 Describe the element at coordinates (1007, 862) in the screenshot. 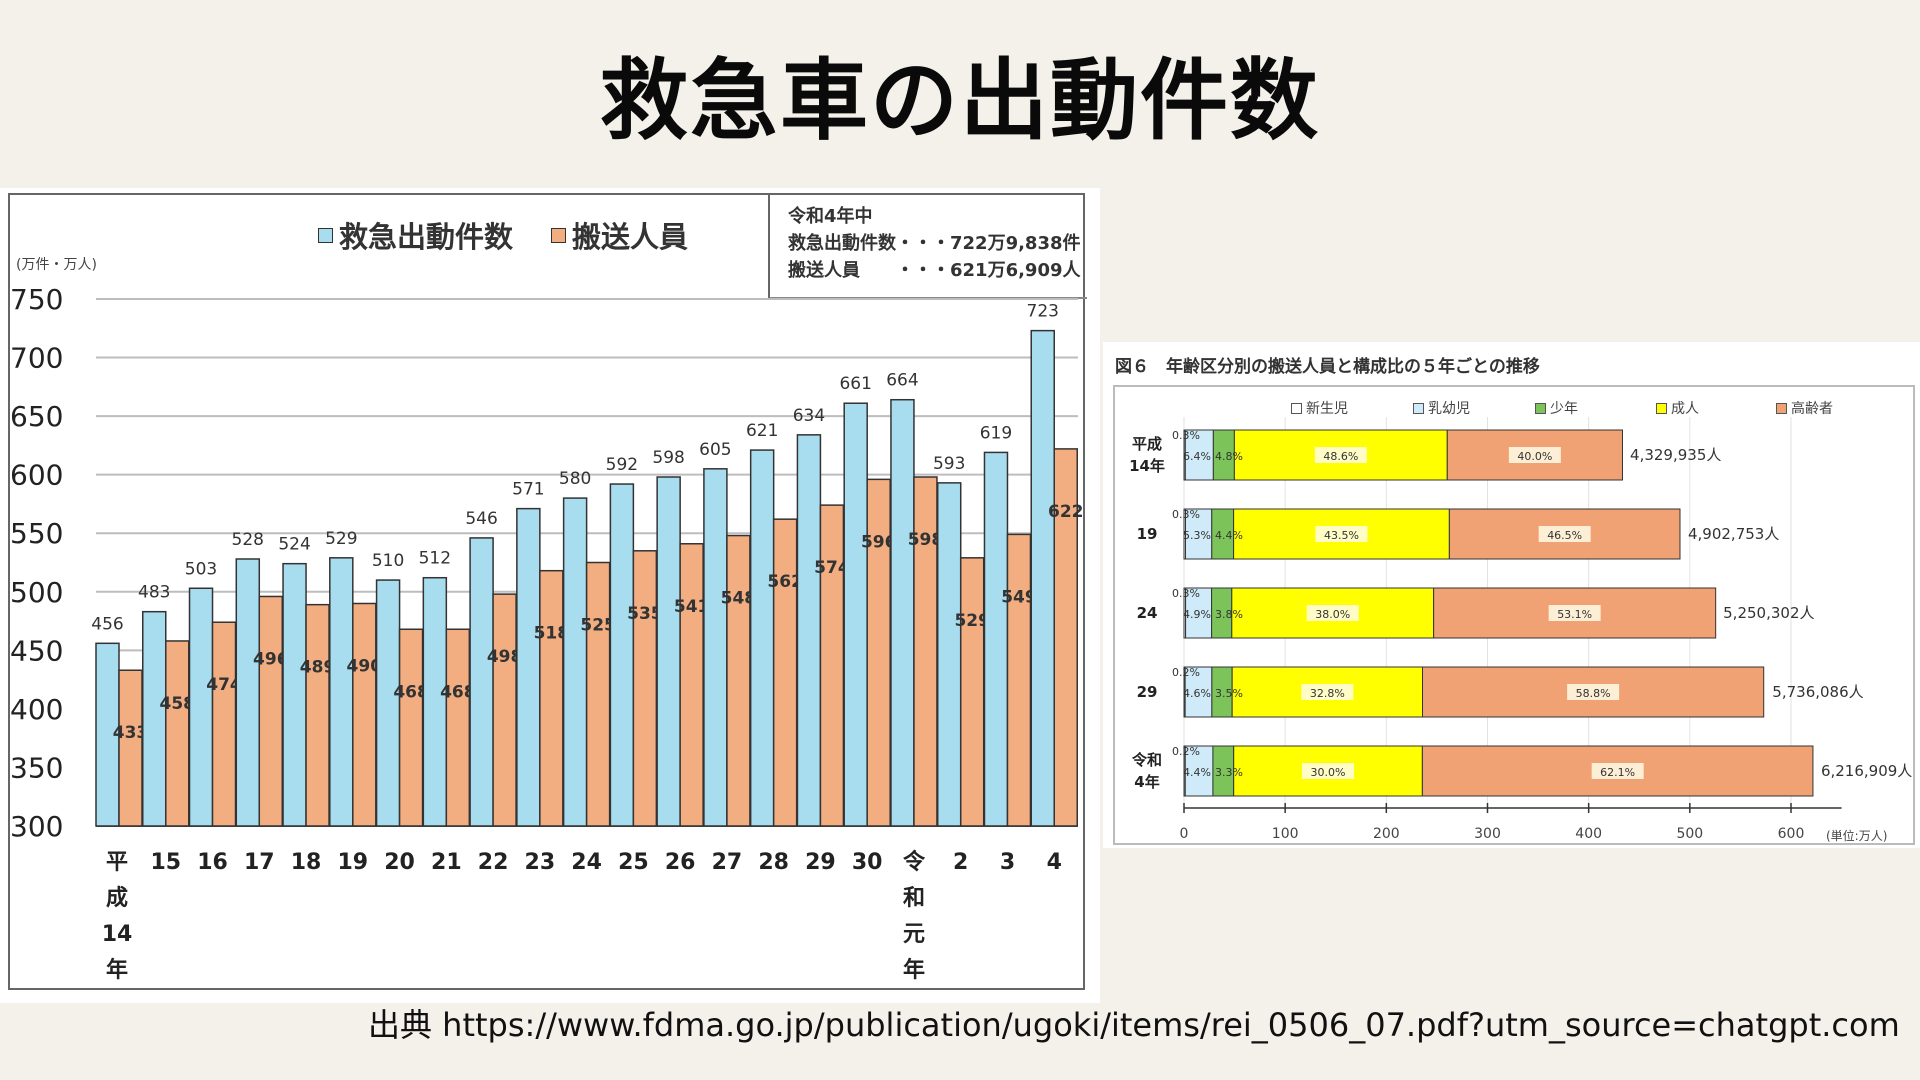

I see `x-tick-label: 3` at that location.